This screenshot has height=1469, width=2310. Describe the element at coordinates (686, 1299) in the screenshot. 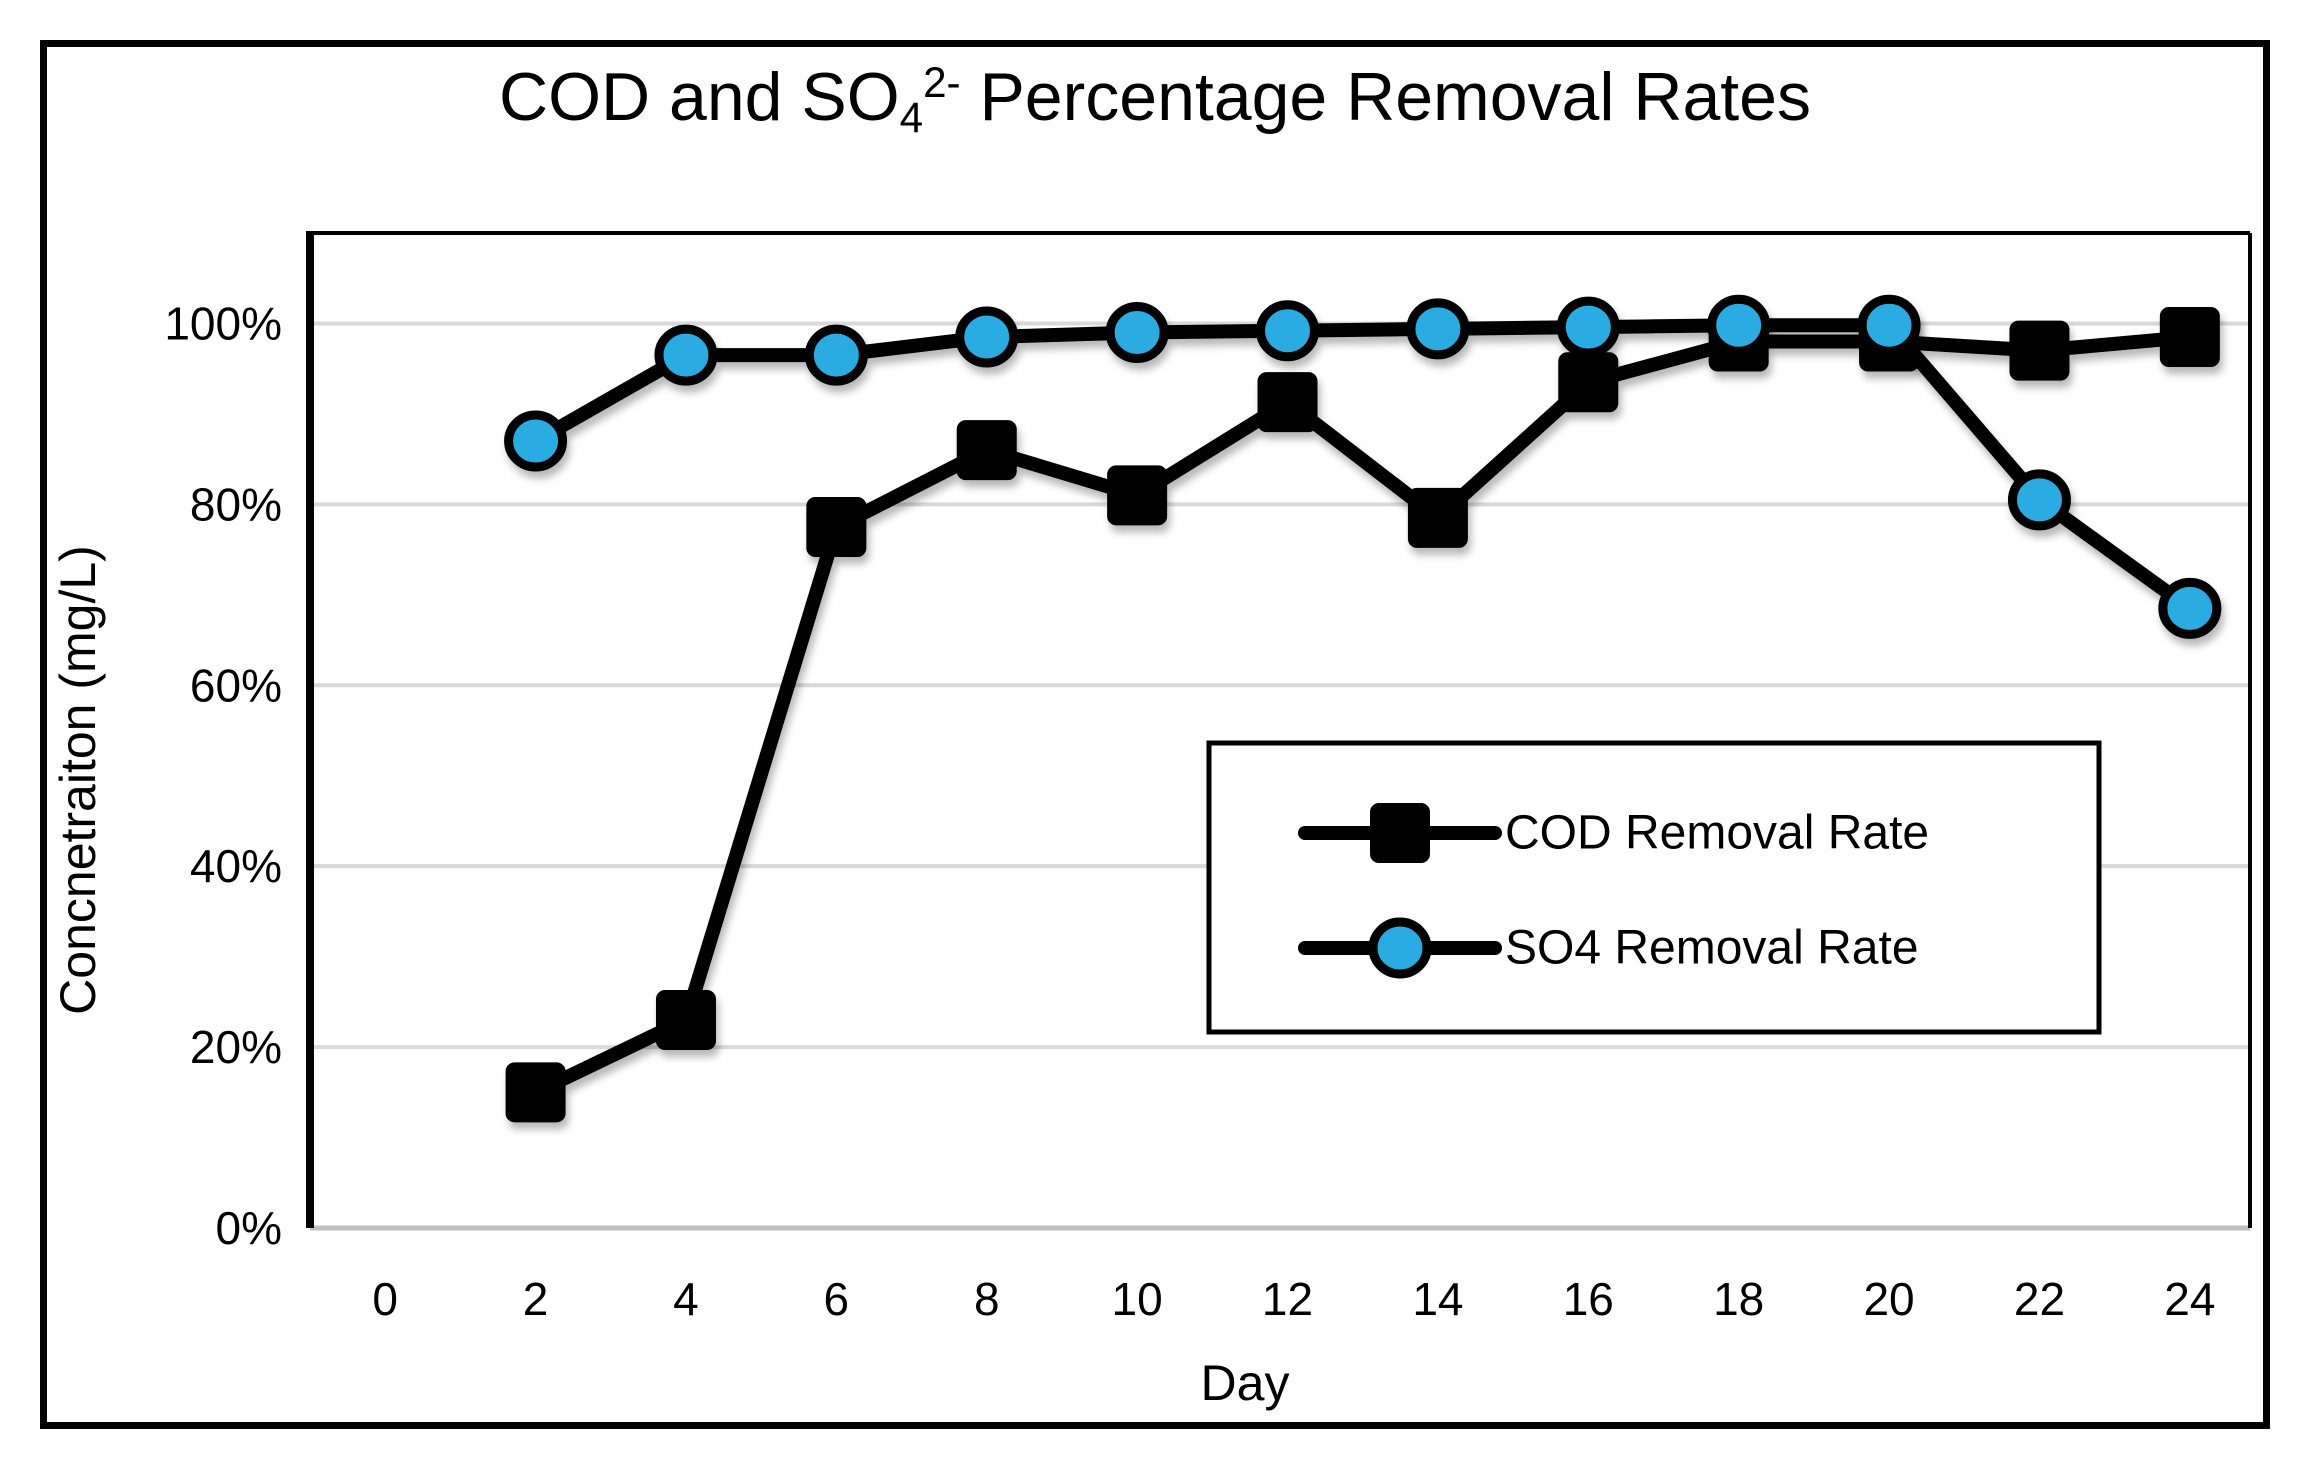

I see `x-tick-label-4: 4` at that location.